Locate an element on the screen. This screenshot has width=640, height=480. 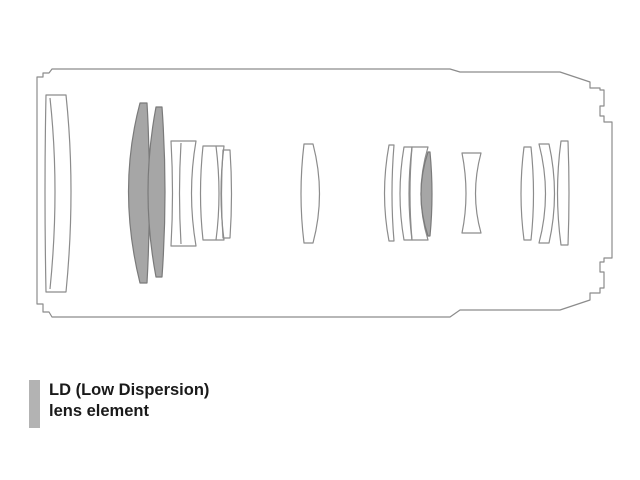
ld-legend-swatch is located at coordinates (34, 404).